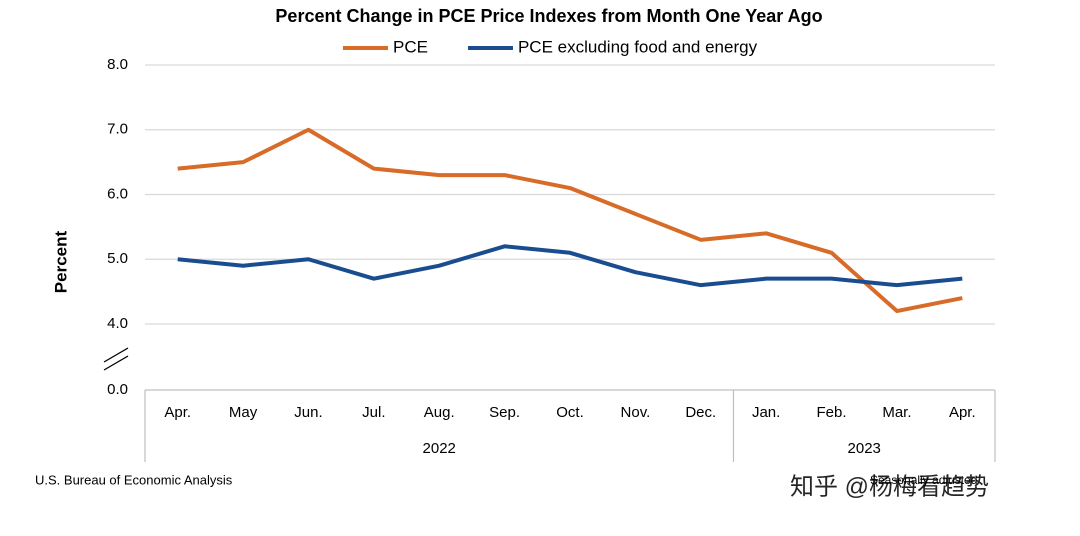  Describe the element at coordinates (766, 412) in the screenshot. I see `x-tick-label: Jan.` at that location.